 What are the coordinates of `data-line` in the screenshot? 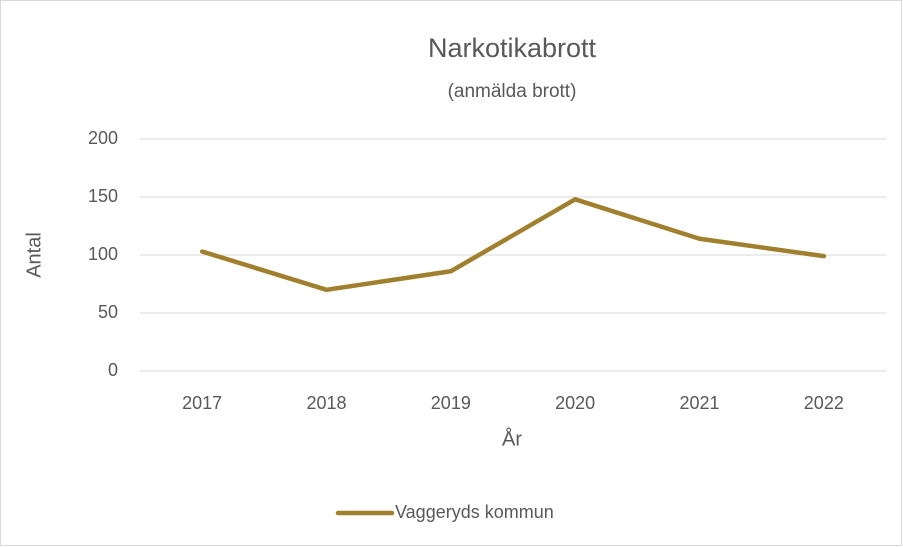 It's located at (513, 245).